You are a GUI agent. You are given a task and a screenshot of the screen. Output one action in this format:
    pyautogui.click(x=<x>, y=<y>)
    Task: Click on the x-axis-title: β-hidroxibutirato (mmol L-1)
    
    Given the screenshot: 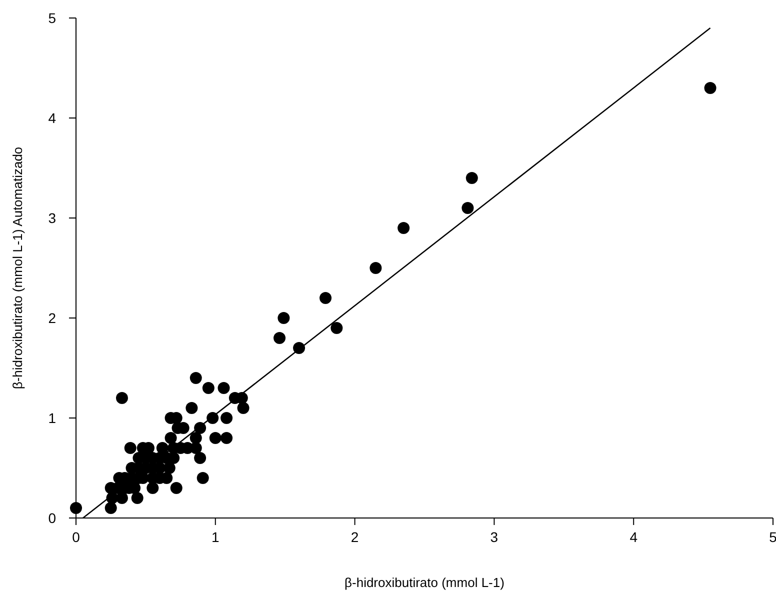 What is the action you would take?
    pyautogui.click(x=424, y=582)
    